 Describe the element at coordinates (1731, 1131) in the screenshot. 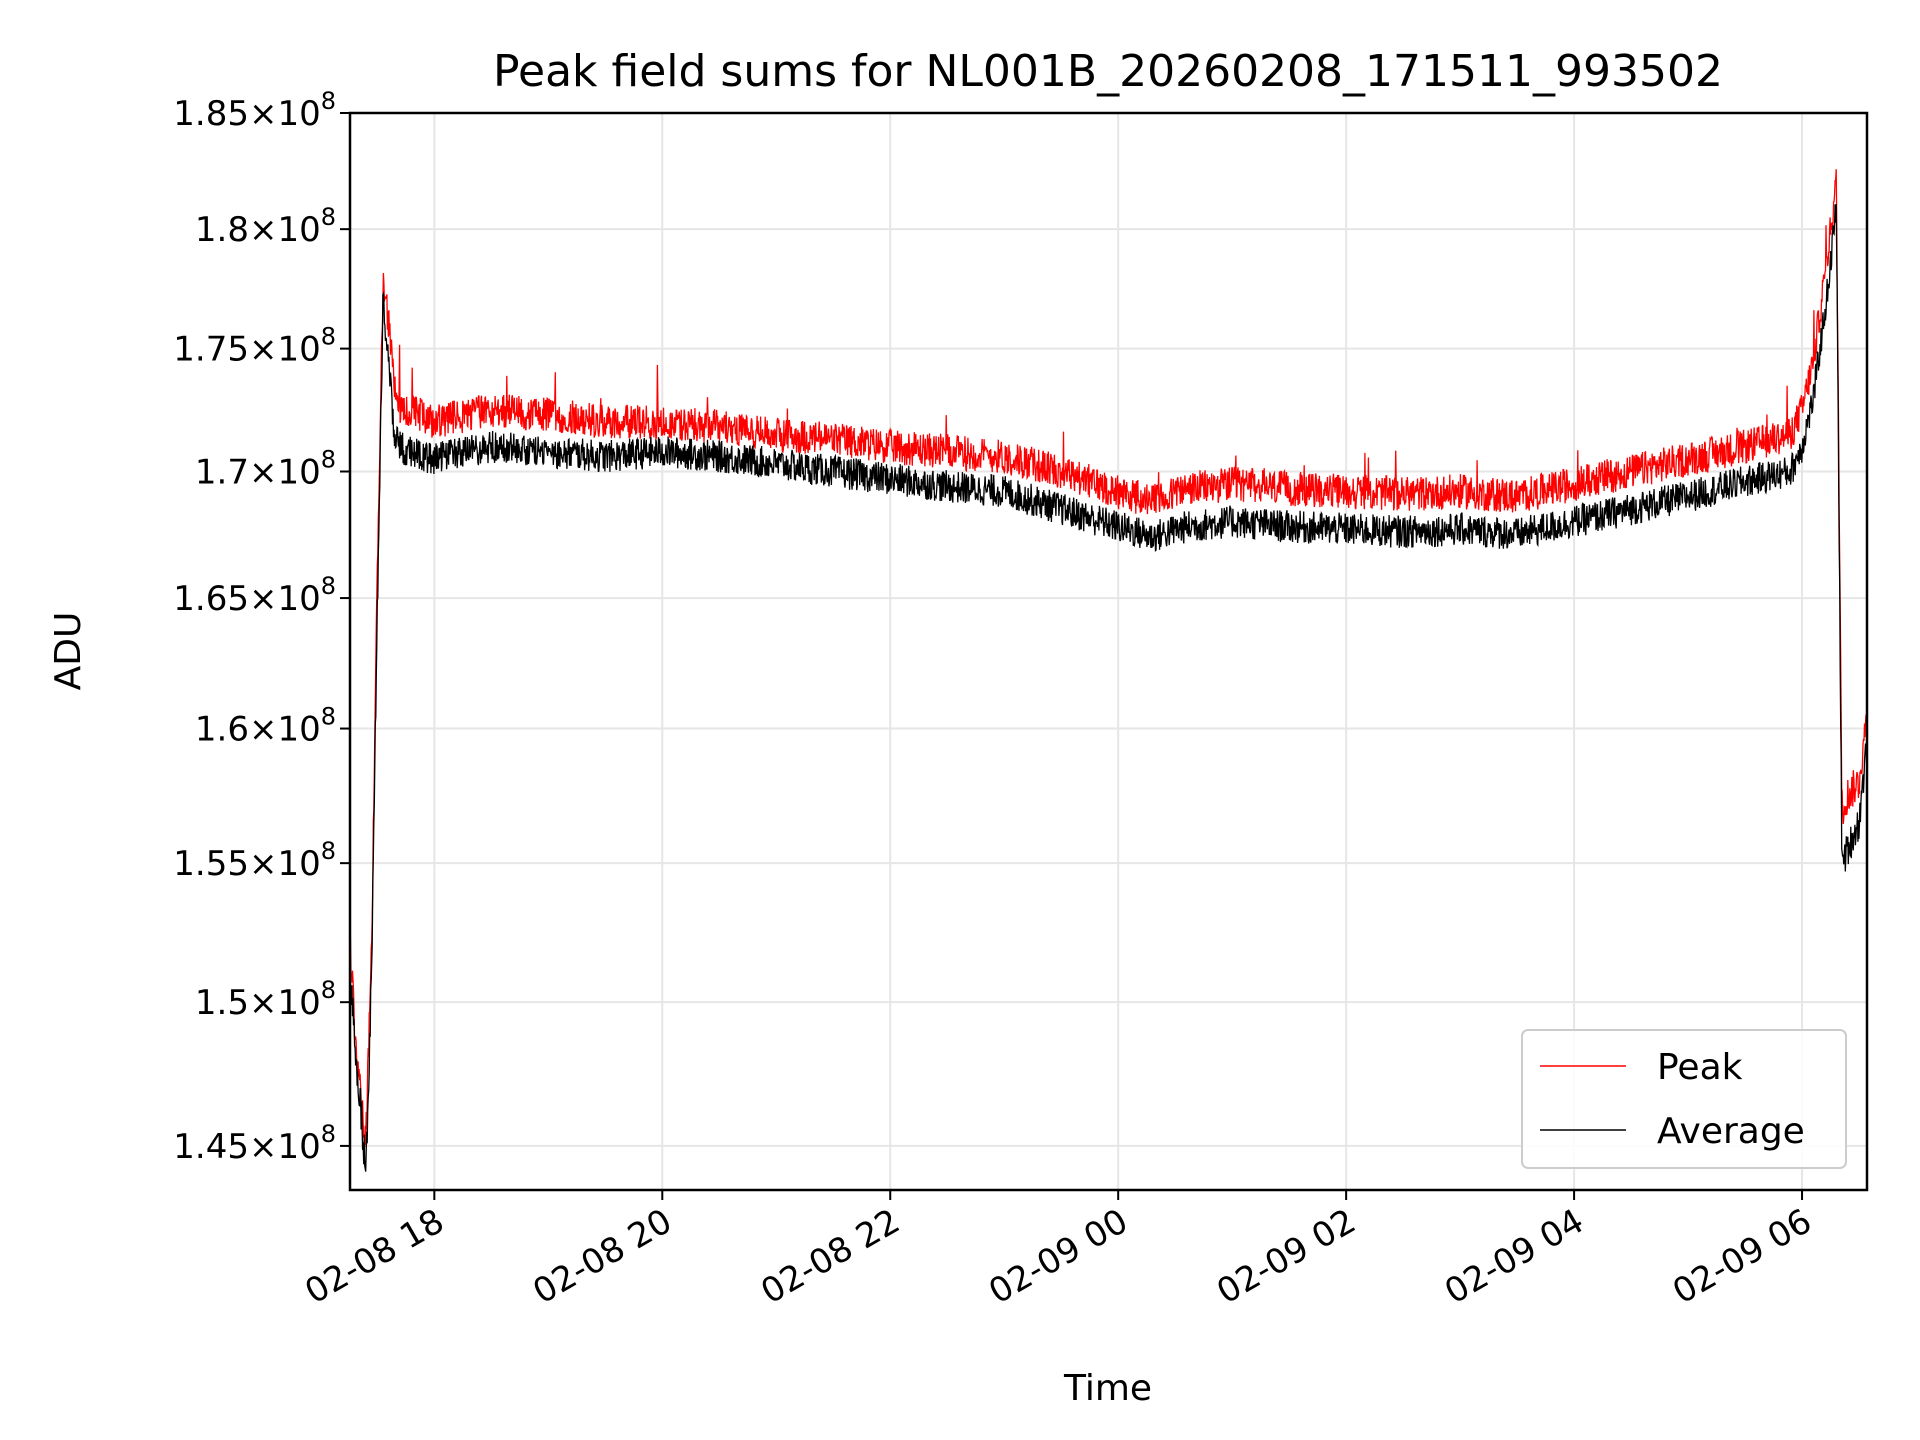

I see `legend-average-label: Average` at that location.